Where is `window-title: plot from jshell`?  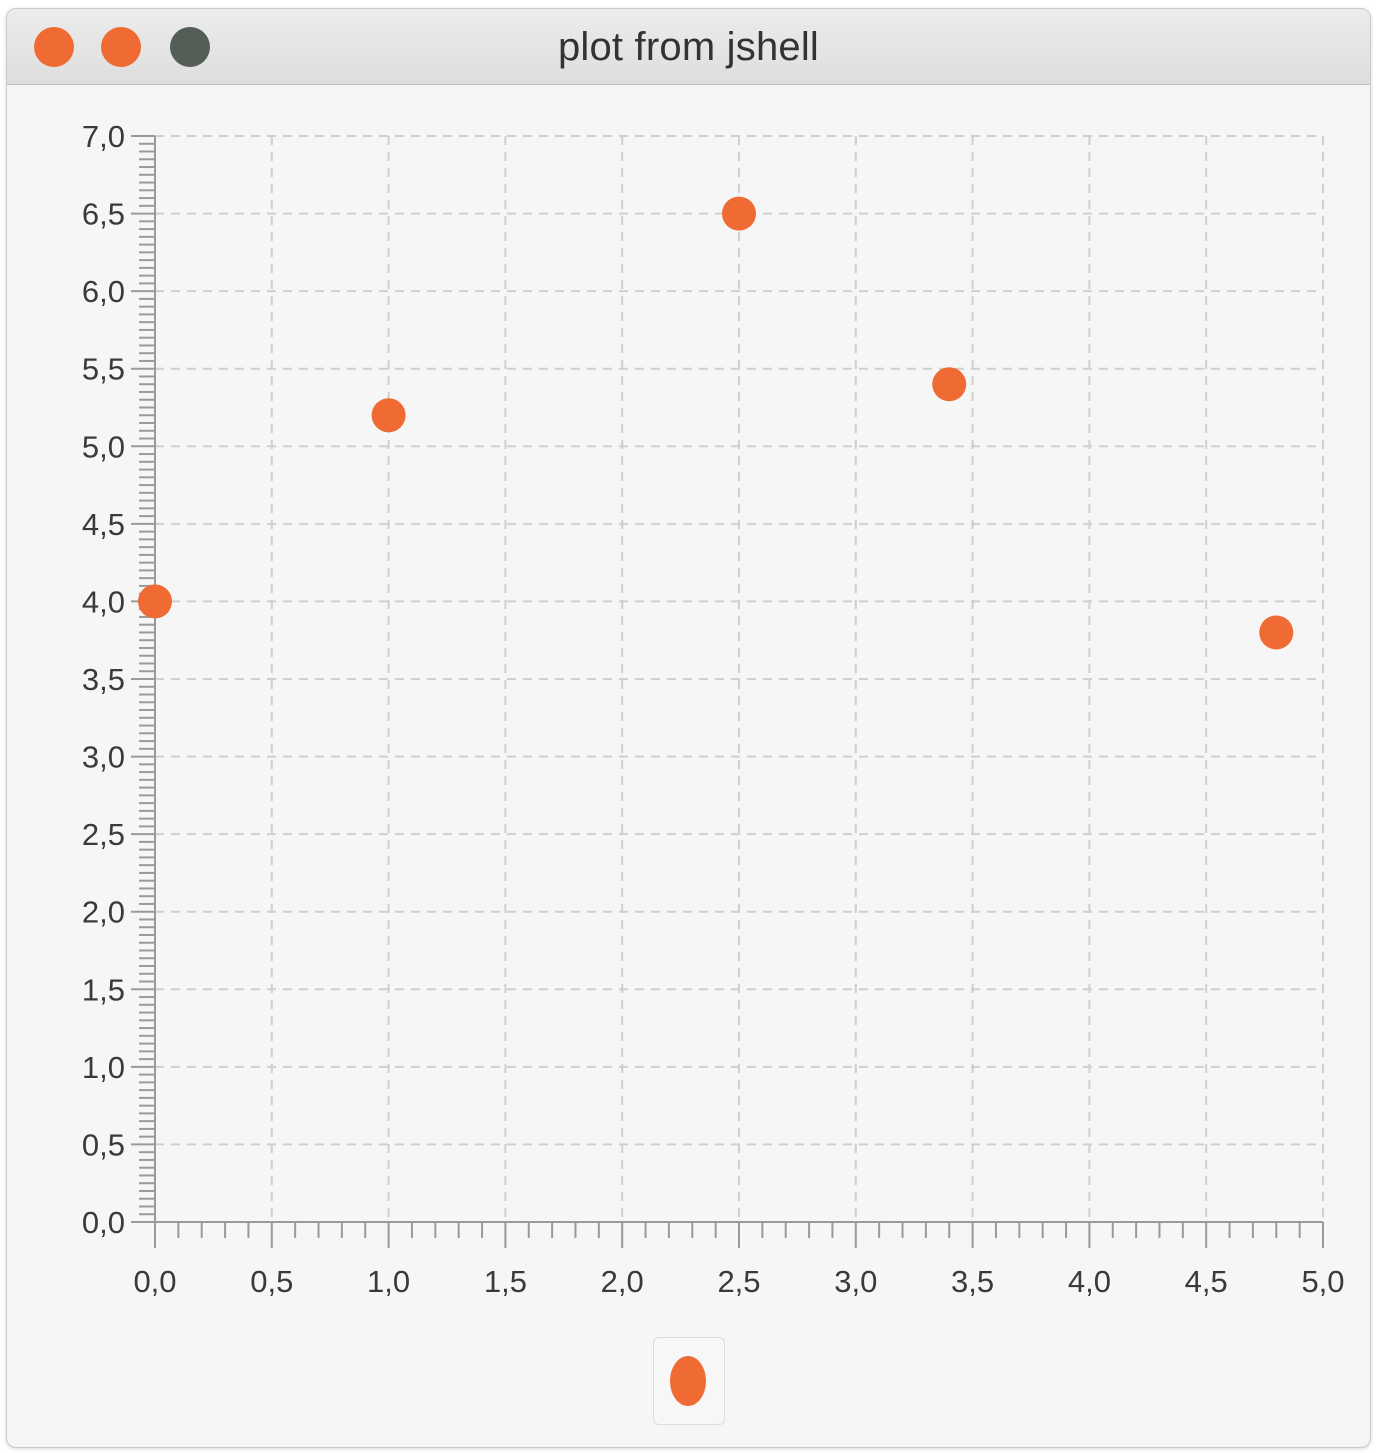
window-title: plot from jshell is located at coordinates (688, 47).